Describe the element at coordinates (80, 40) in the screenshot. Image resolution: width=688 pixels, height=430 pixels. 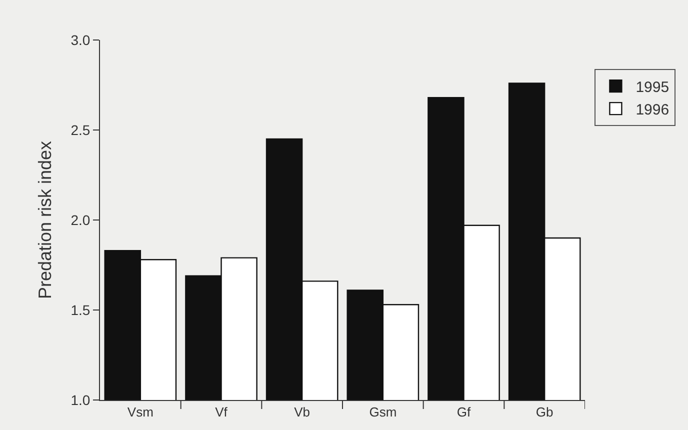
I see `y-tick-label: 3.0` at that location.